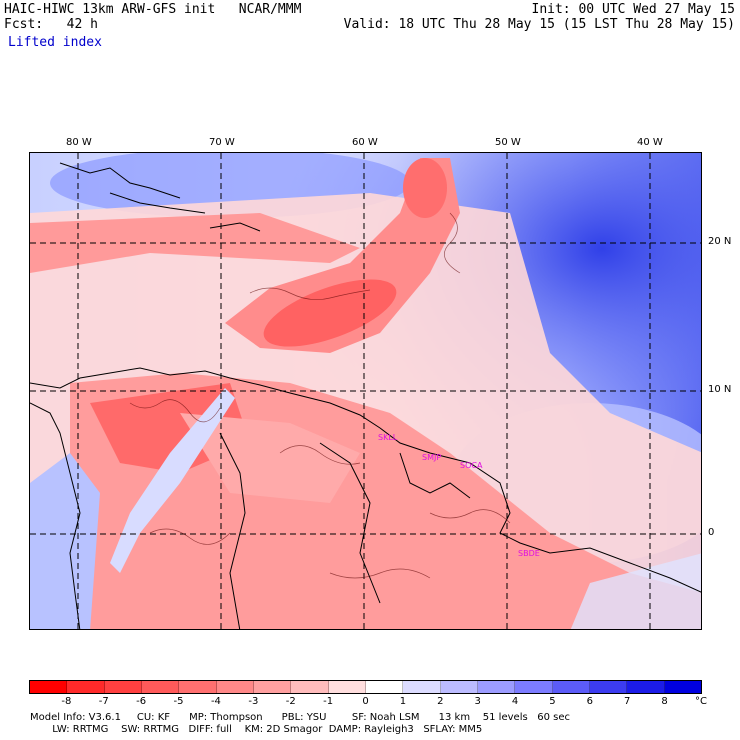  What do you see at coordinates (650, 142) in the screenshot?
I see `lon-label-40w: 40 W` at bounding box center [650, 142].